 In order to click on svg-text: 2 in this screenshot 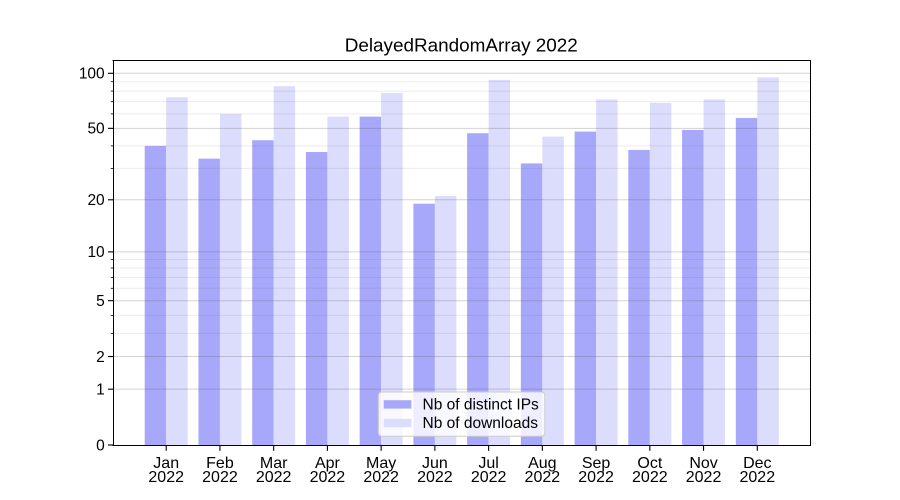, I will do `click(100, 357)`.